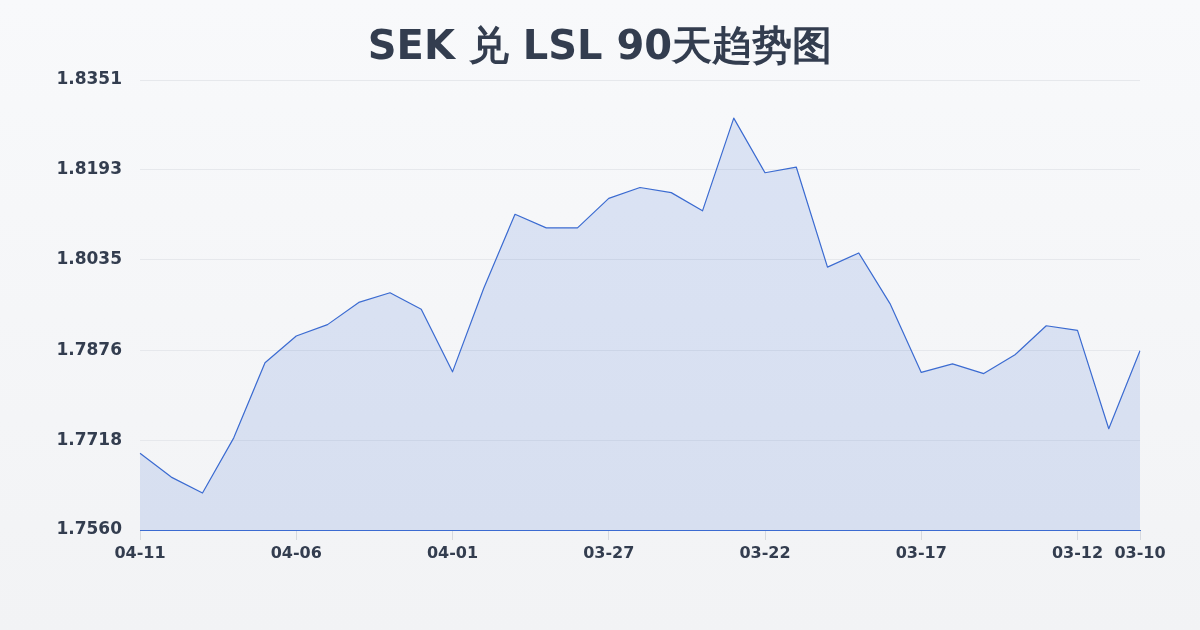  What do you see at coordinates (452, 552) in the screenshot?
I see `x-tick-label: 04-01` at bounding box center [452, 552].